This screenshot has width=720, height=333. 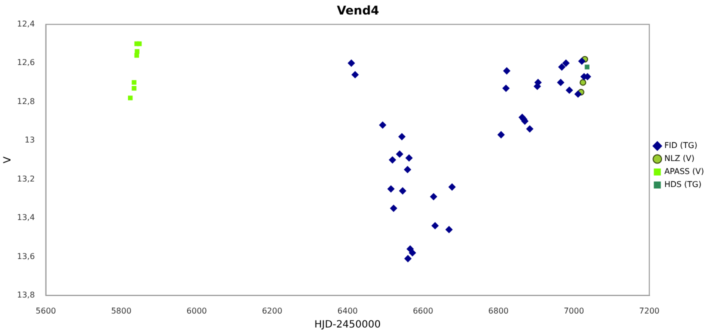 What do you see at coordinates (26, 256) in the screenshot?
I see `y-tick-label: 13,6` at bounding box center [26, 256].